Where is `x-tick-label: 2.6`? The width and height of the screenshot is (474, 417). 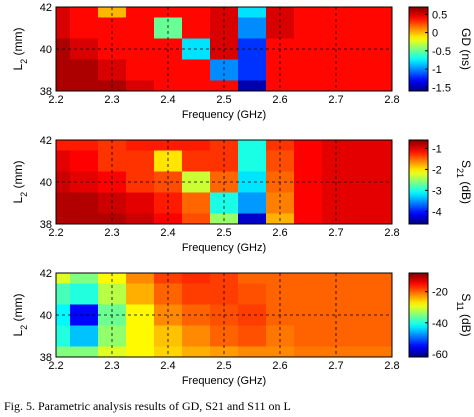
x-tick-label: 2.6 is located at coordinates (279, 366).